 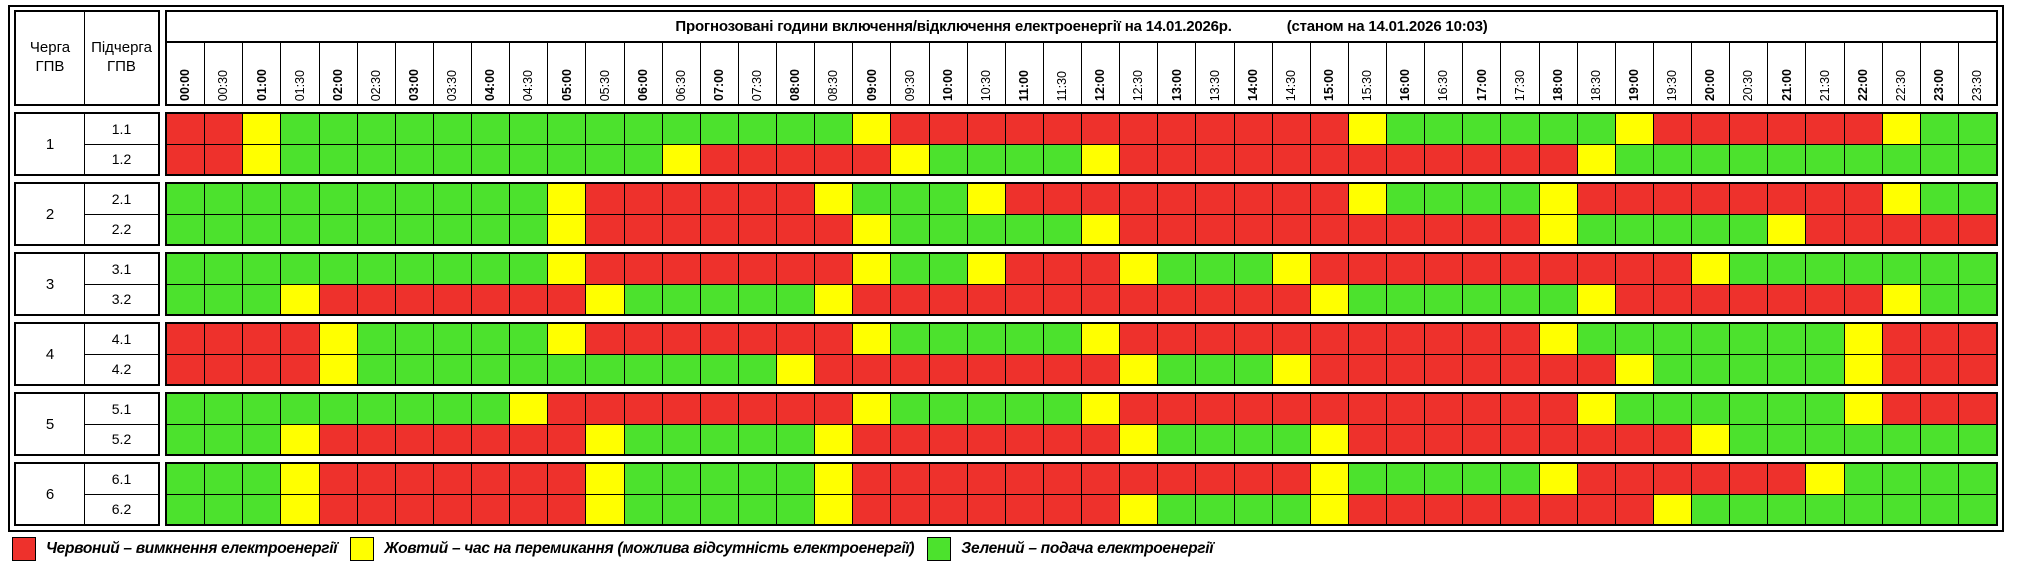 What do you see at coordinates (414, 199) in the screenshot?
I see `schedule-cell-2.1-03:00` at bounding box center [414, 199].